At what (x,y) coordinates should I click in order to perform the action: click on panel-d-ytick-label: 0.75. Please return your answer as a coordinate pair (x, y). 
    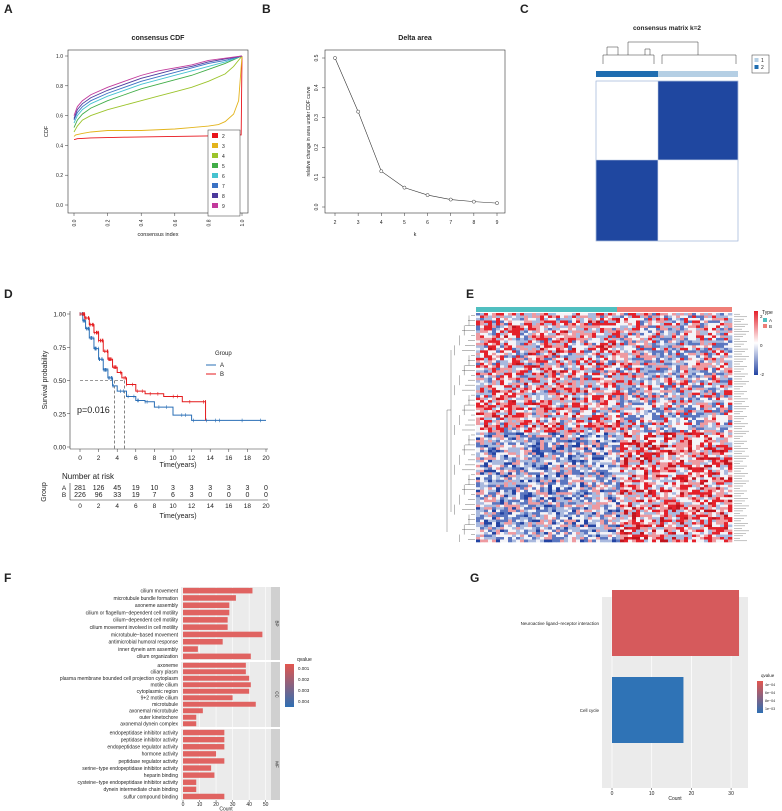
    Looking at the image, I should click on (59, 348).